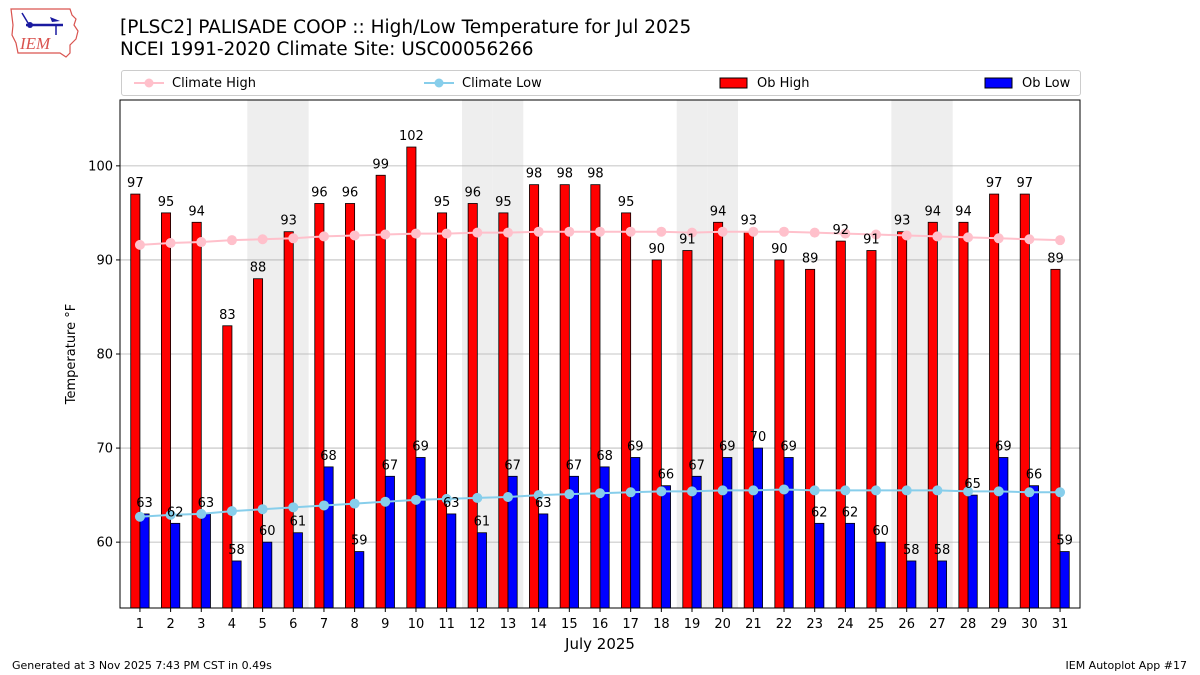  I want to click on y-axis-label: Temperature °F, so click(71, 354).